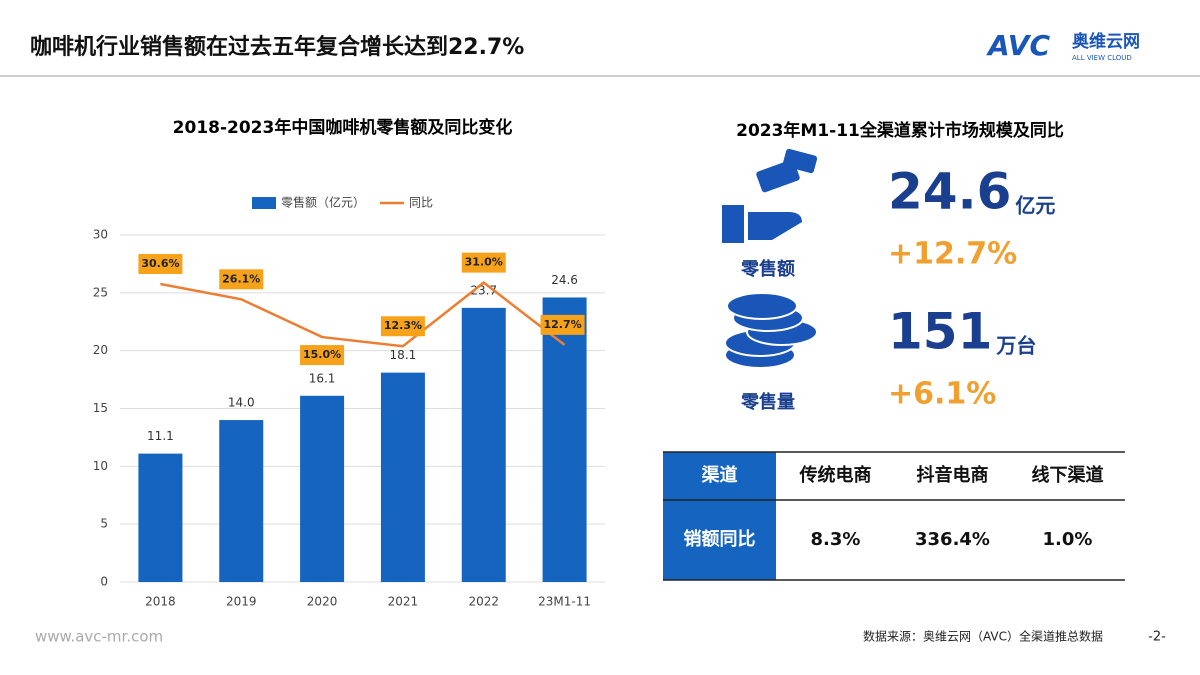 The height and width of the screenshot is (675, 1200). What do you see at coordinates (983, 636) in the screenshot?
I see `source: 数据来源：奥维云网（AVC）全渠道推总数据` at bounding box center [983, 636].